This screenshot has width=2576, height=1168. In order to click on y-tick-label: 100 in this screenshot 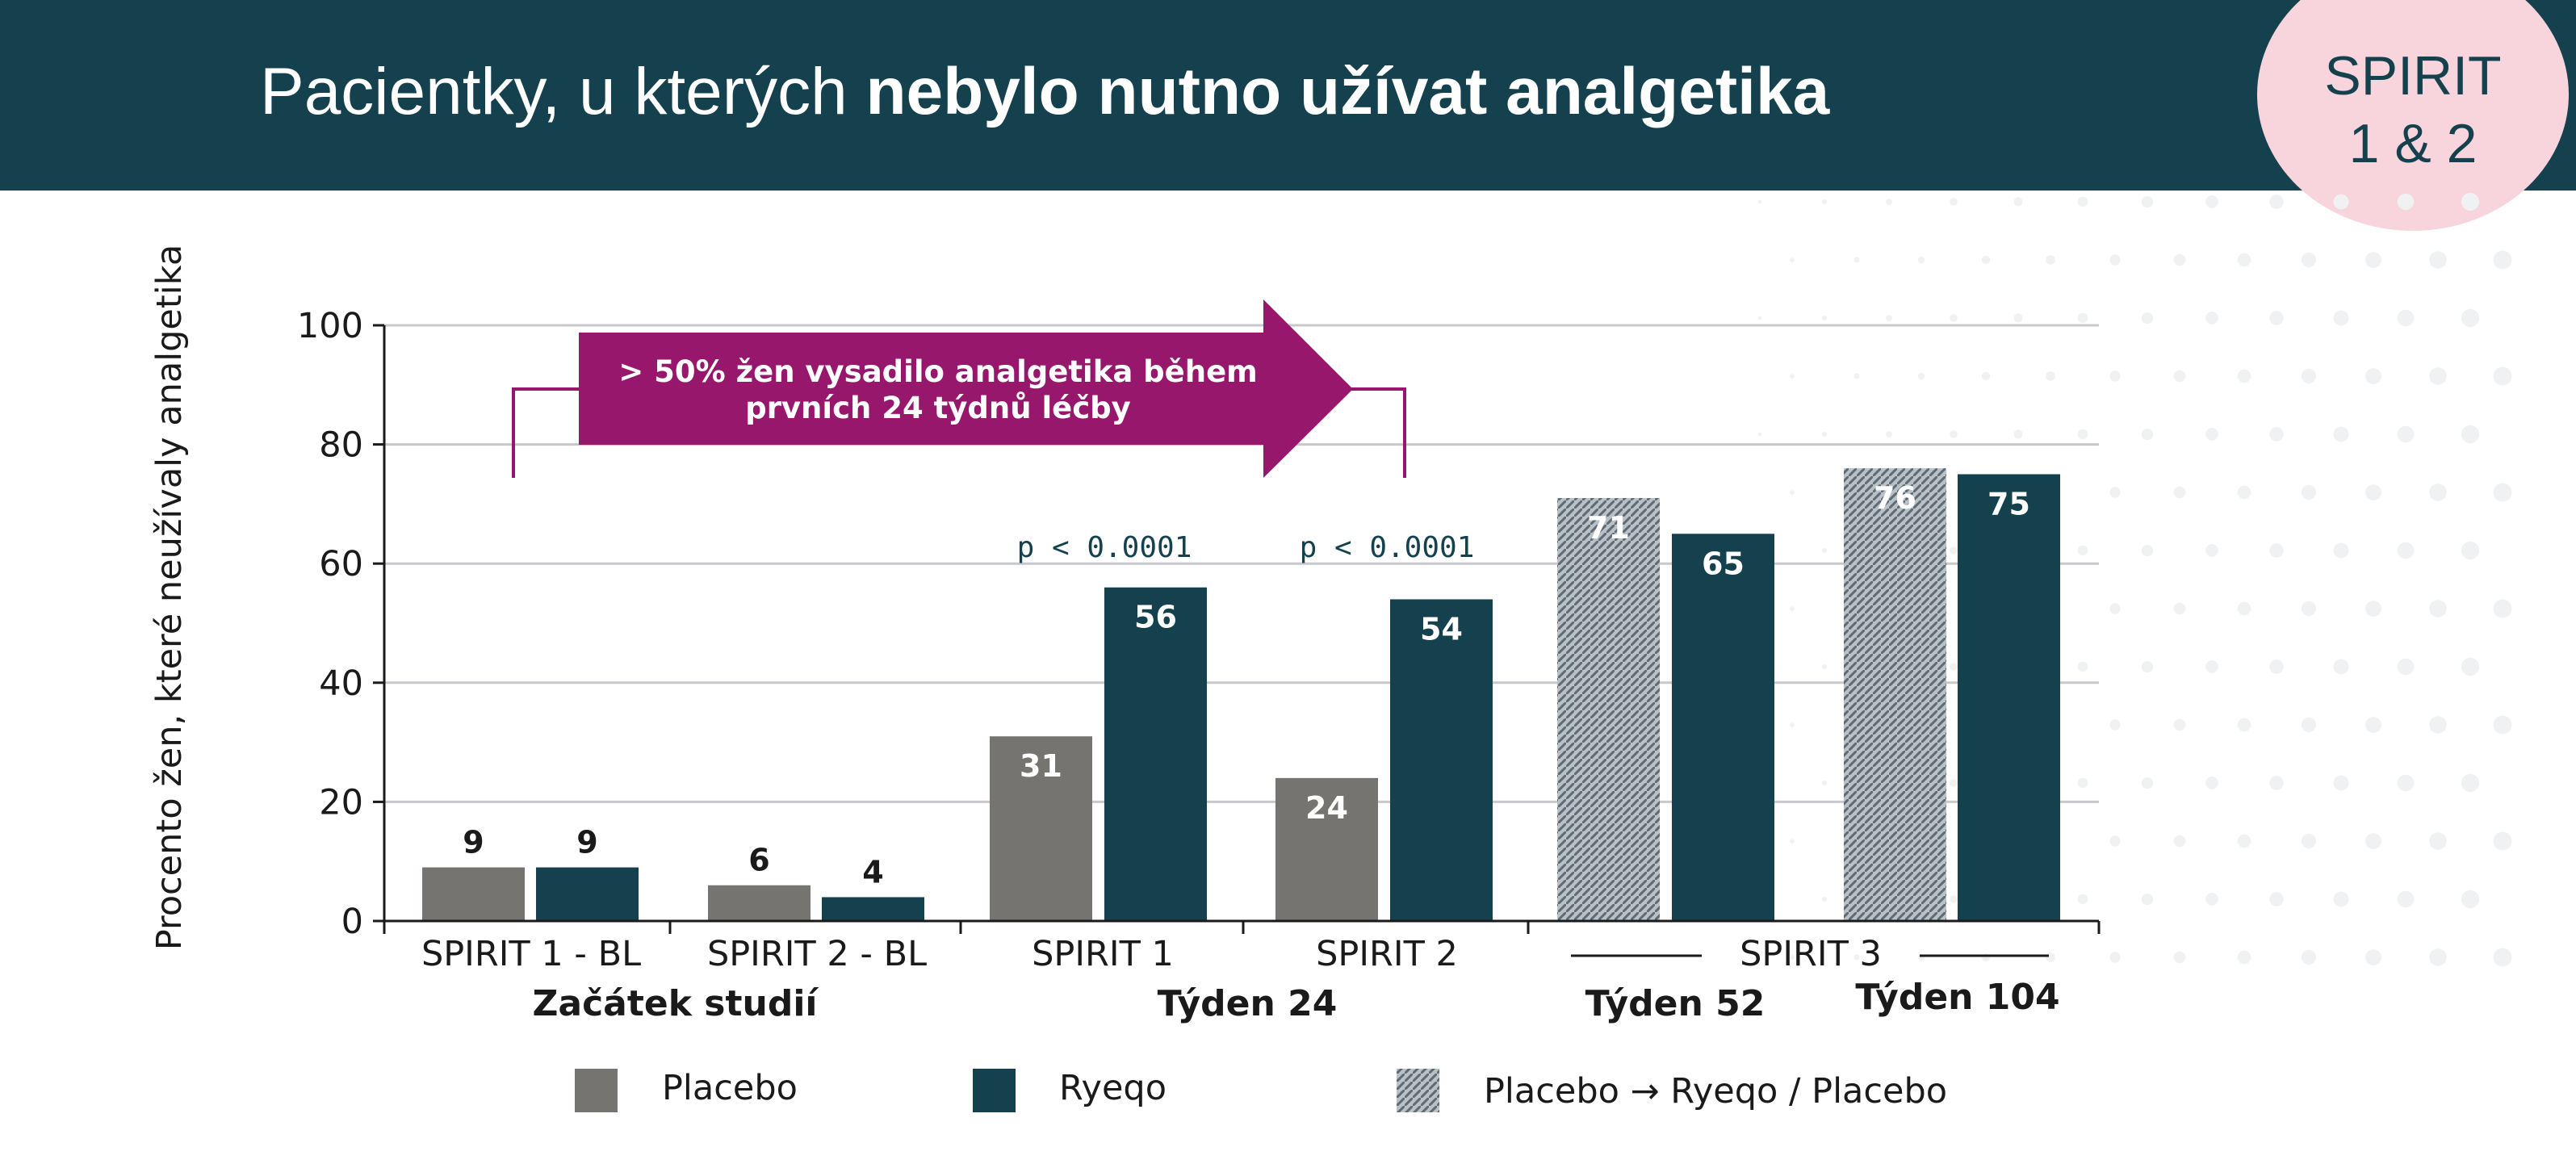, I will do `click(330, 326)`.